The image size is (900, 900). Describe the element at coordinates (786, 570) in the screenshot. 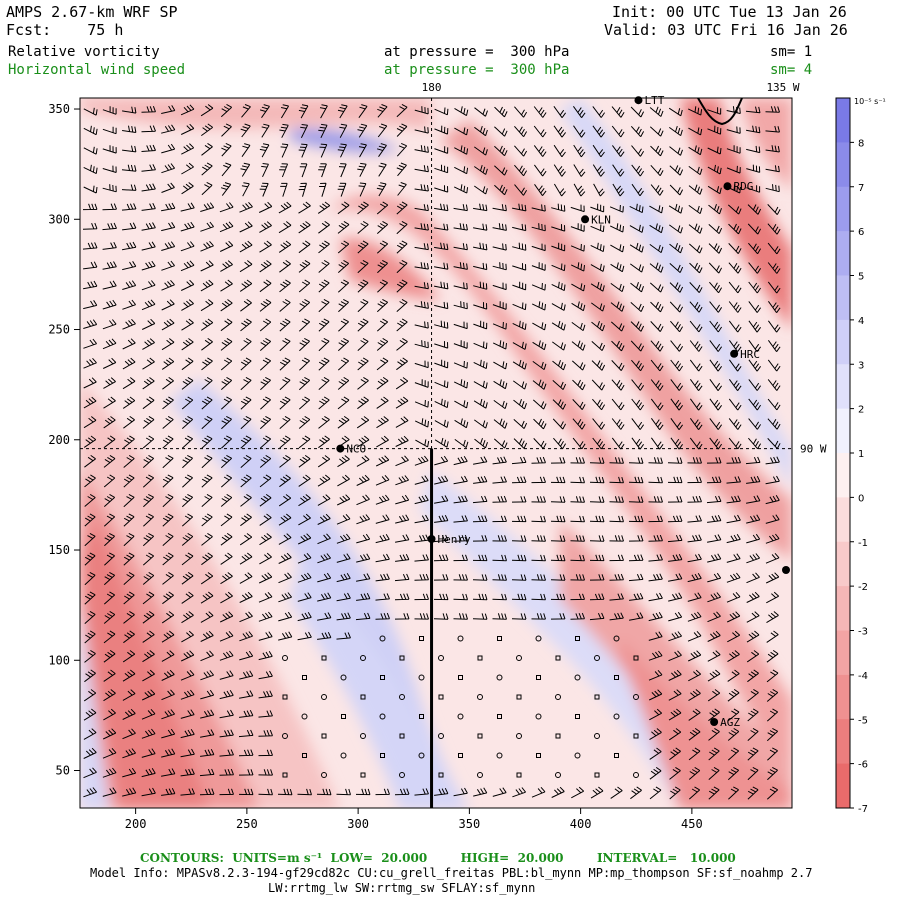

I see `station-marker-edge` at that location.